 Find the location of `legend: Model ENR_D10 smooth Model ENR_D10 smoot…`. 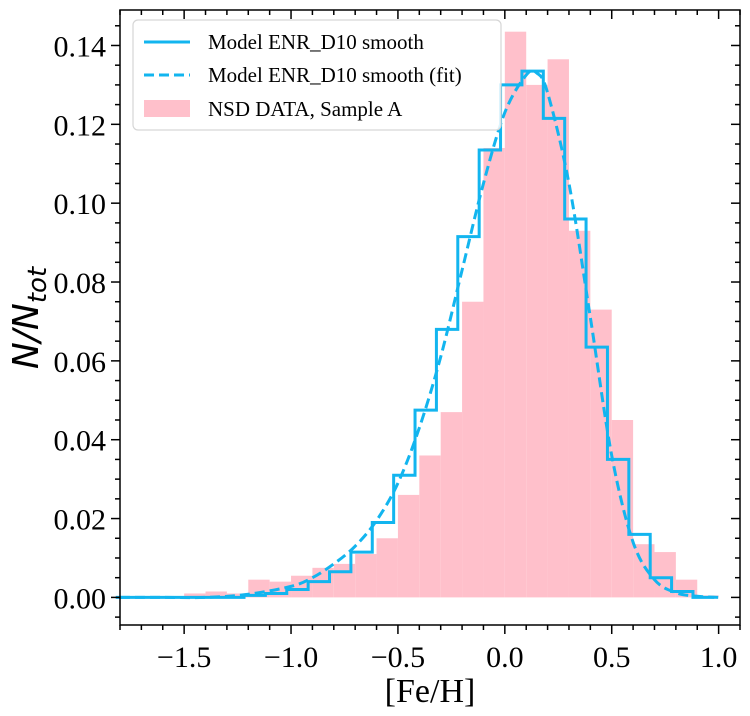

legend: Model ENR_D10 smooth Model ENR_D10 smoot… is located at coordinates (317, 75).